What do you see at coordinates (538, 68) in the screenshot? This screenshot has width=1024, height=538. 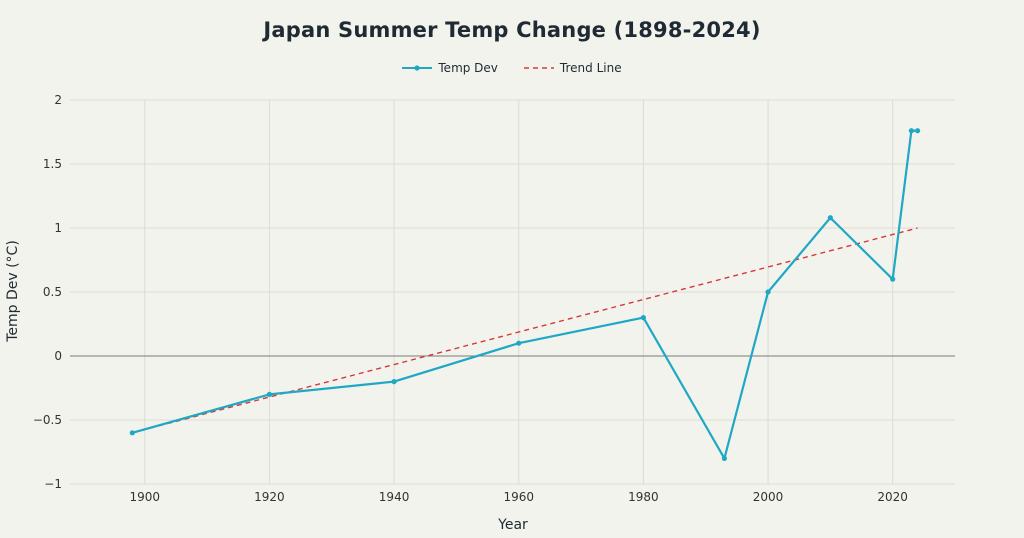 I see `legend-swatch-trend-line` at bounding box center [538, 68].